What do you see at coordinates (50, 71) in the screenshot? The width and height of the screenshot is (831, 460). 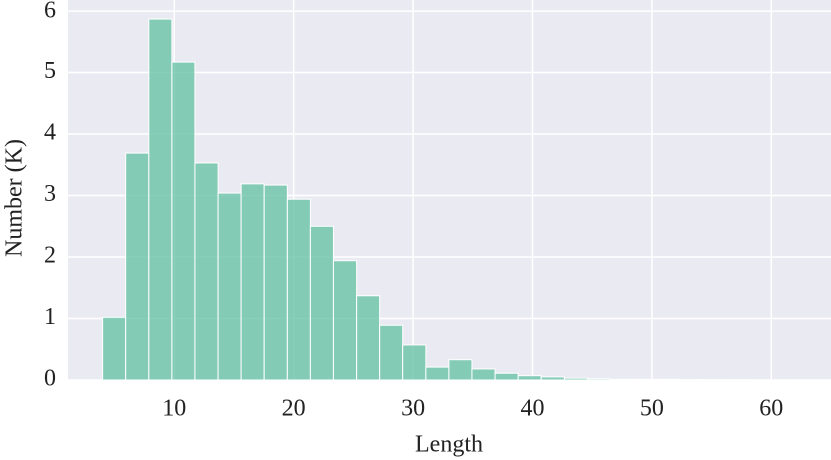 I see `y-tick-label: 5` at bounding box center [50, 71].